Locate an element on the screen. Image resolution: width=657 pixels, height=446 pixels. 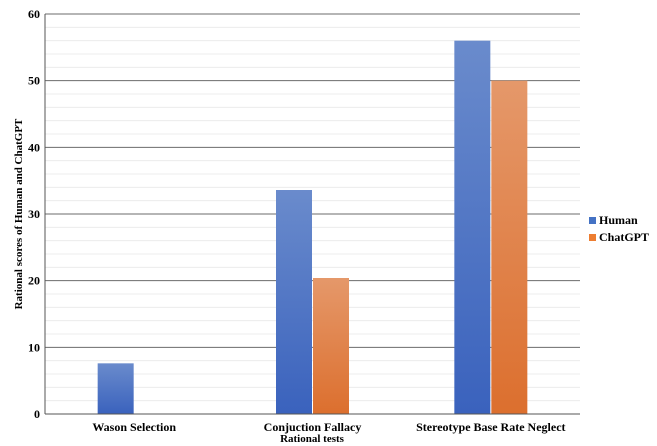
x-category-label: Stereotype Base Rate Neglect is located at coordinates (490, 427).